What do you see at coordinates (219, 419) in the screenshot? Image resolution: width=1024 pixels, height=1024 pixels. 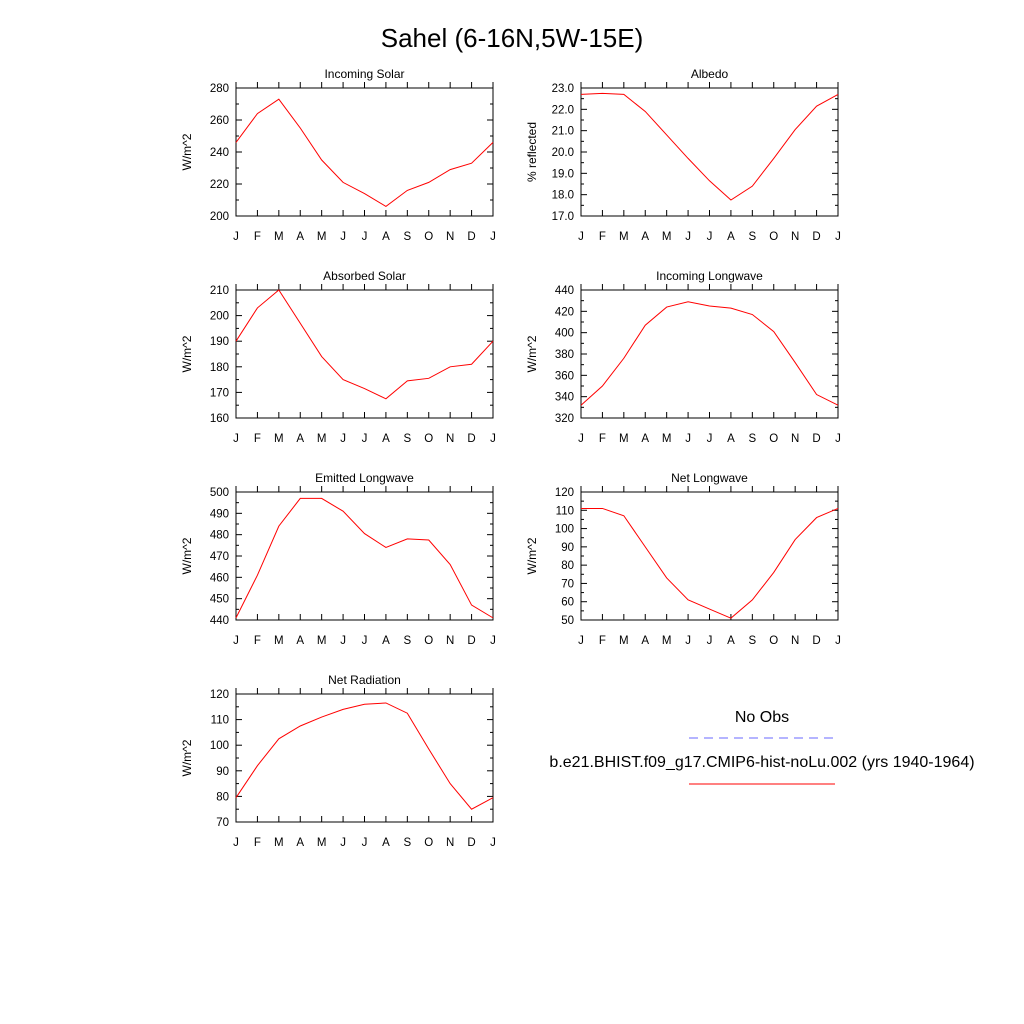 I see `y-tick-label: 160` at bounding box center [219, 419].